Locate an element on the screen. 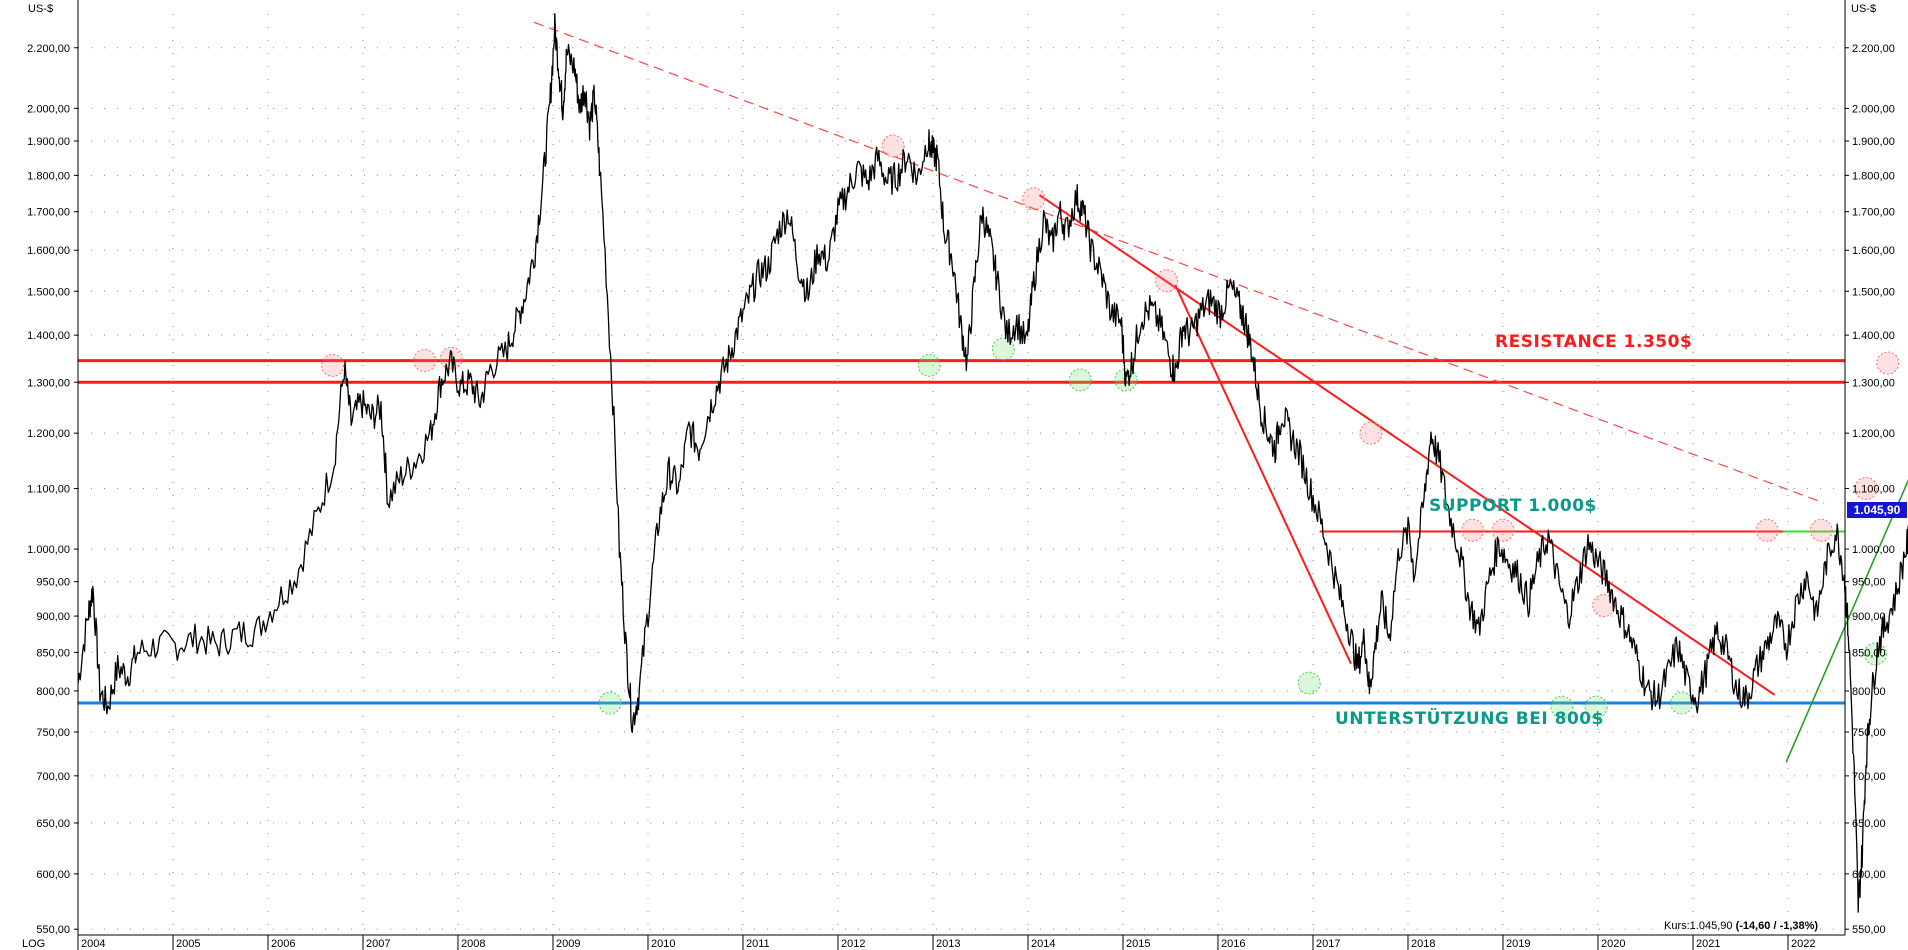  y-tick-label-right: 800,00 is located at coordinates (1869, 692).